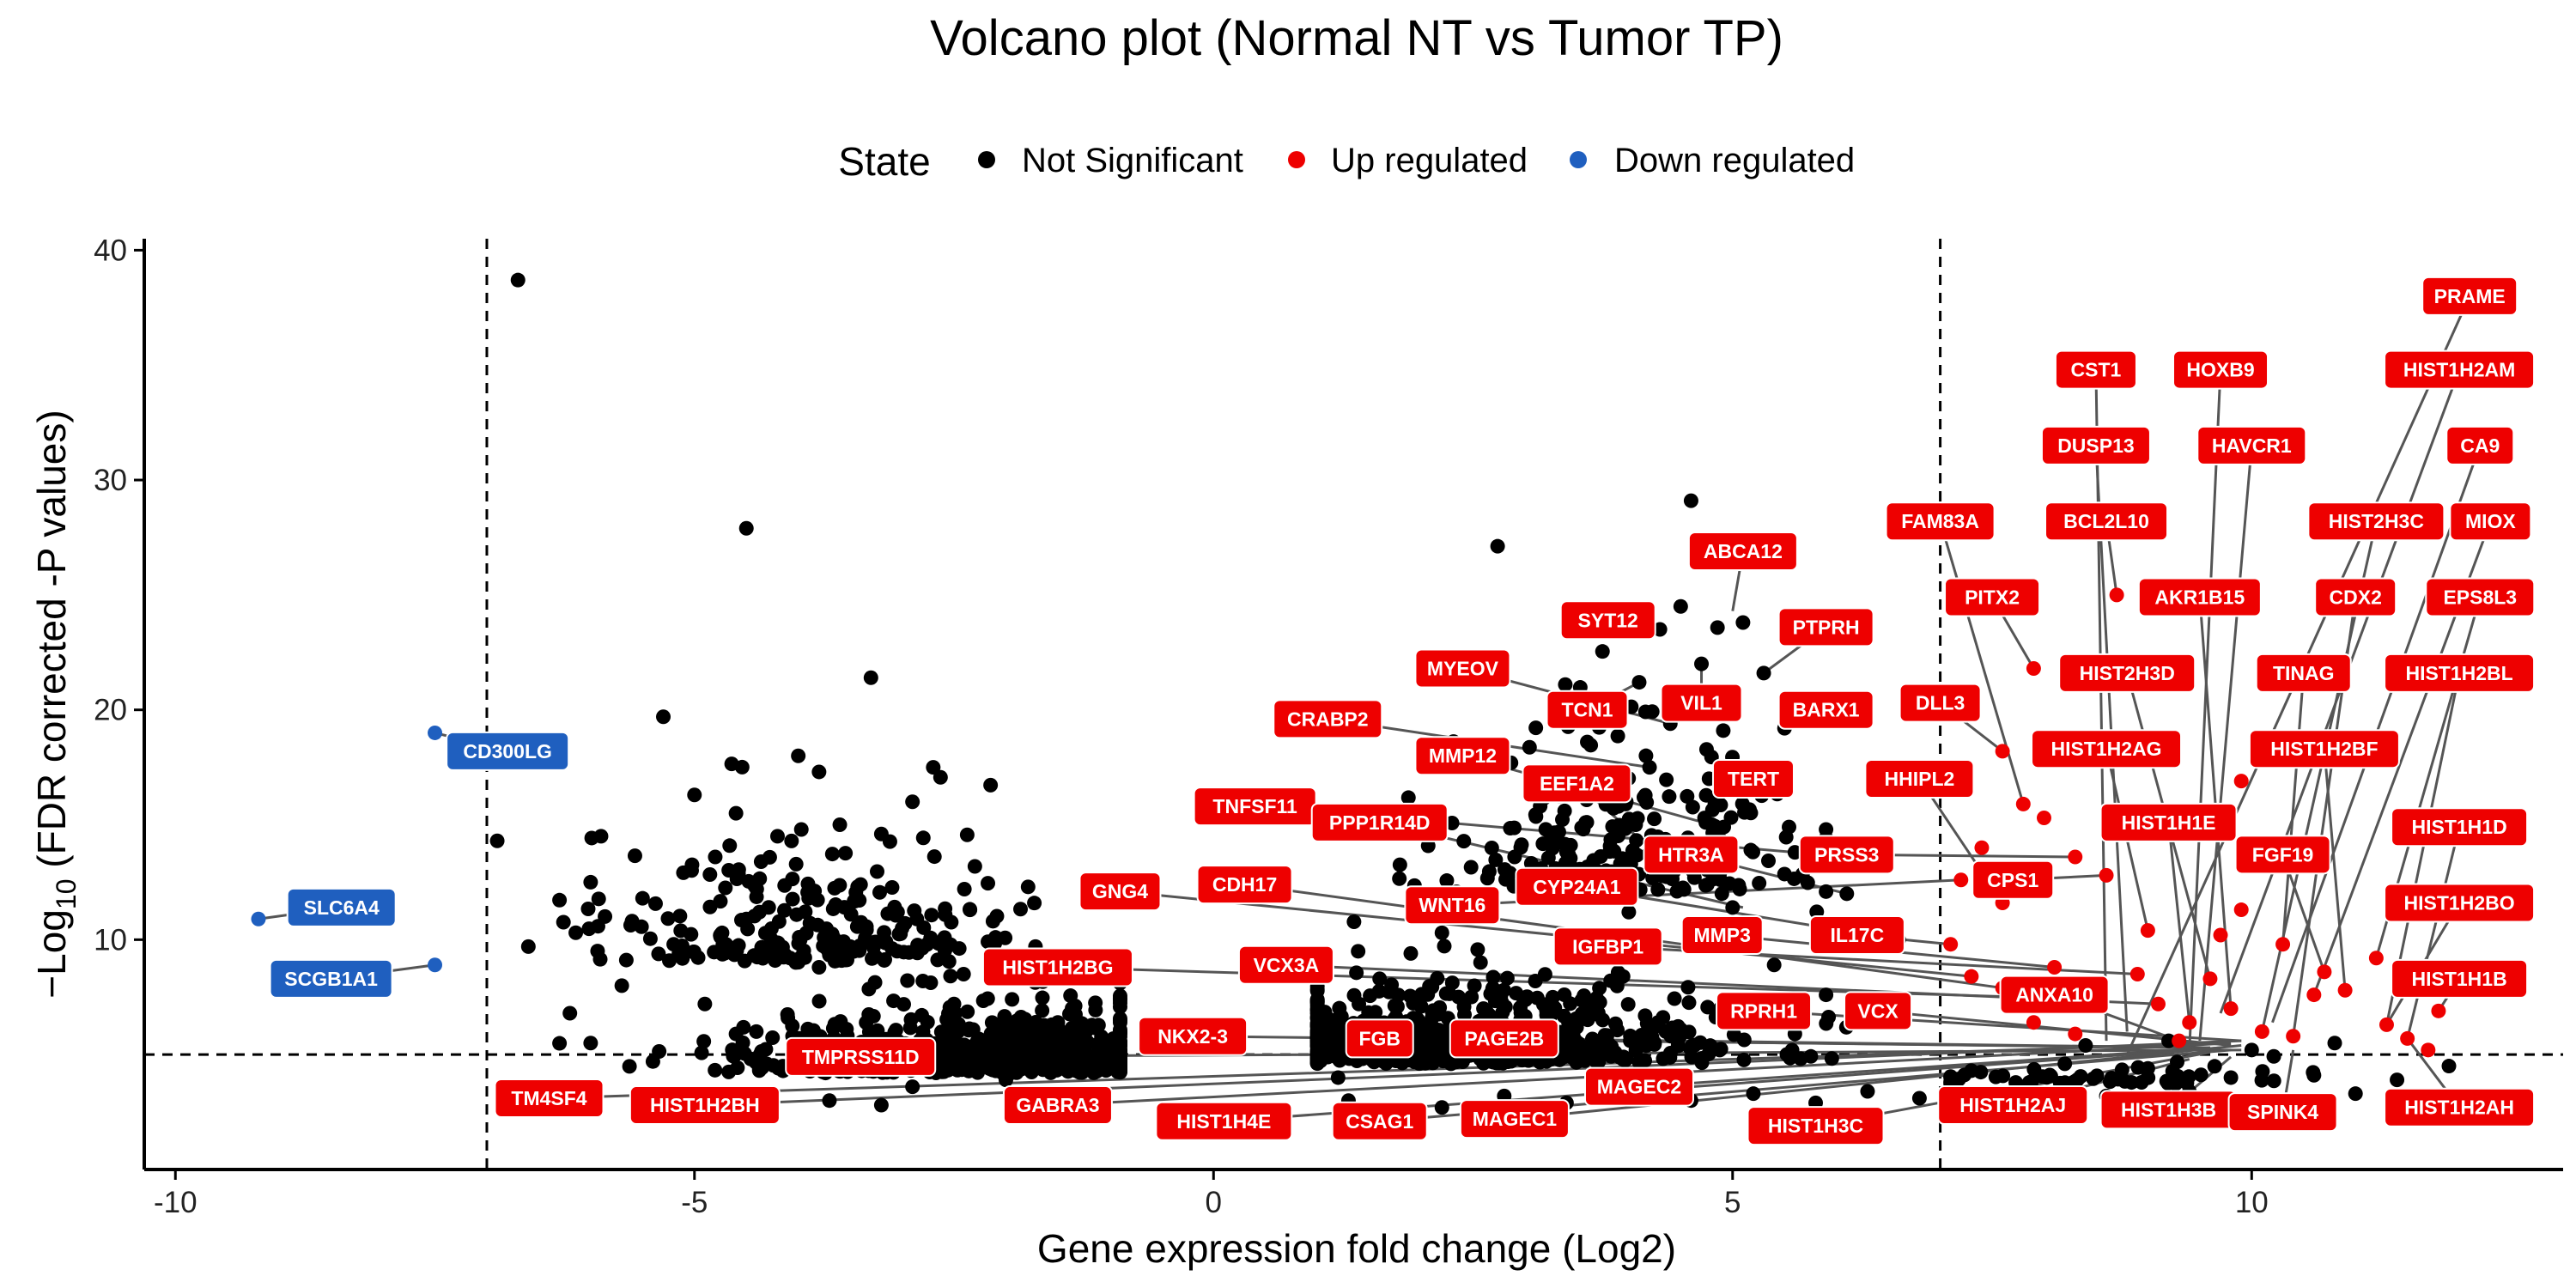 Image resolution: width=2576 pixels, height=1288 pixels. Describe the element at coordinates (1764, 1011) in the screenshot. I see `gene-label-rprh1: RPRH1` at that location.